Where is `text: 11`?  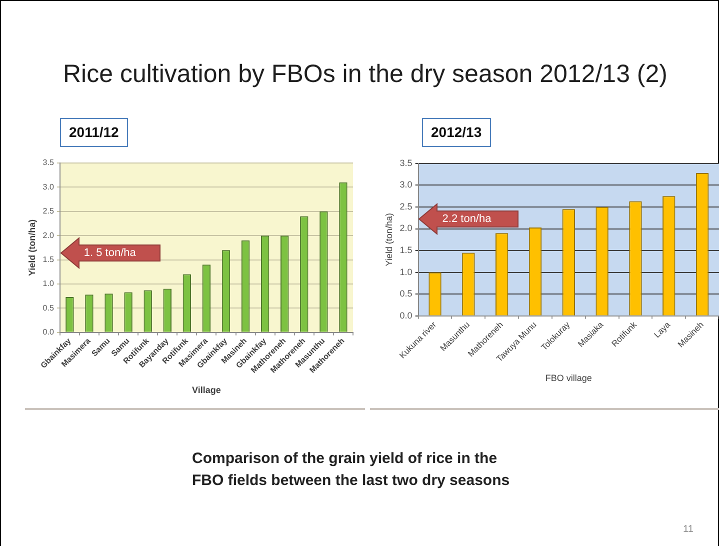
text: 11 is located at coordinates (688, 530).